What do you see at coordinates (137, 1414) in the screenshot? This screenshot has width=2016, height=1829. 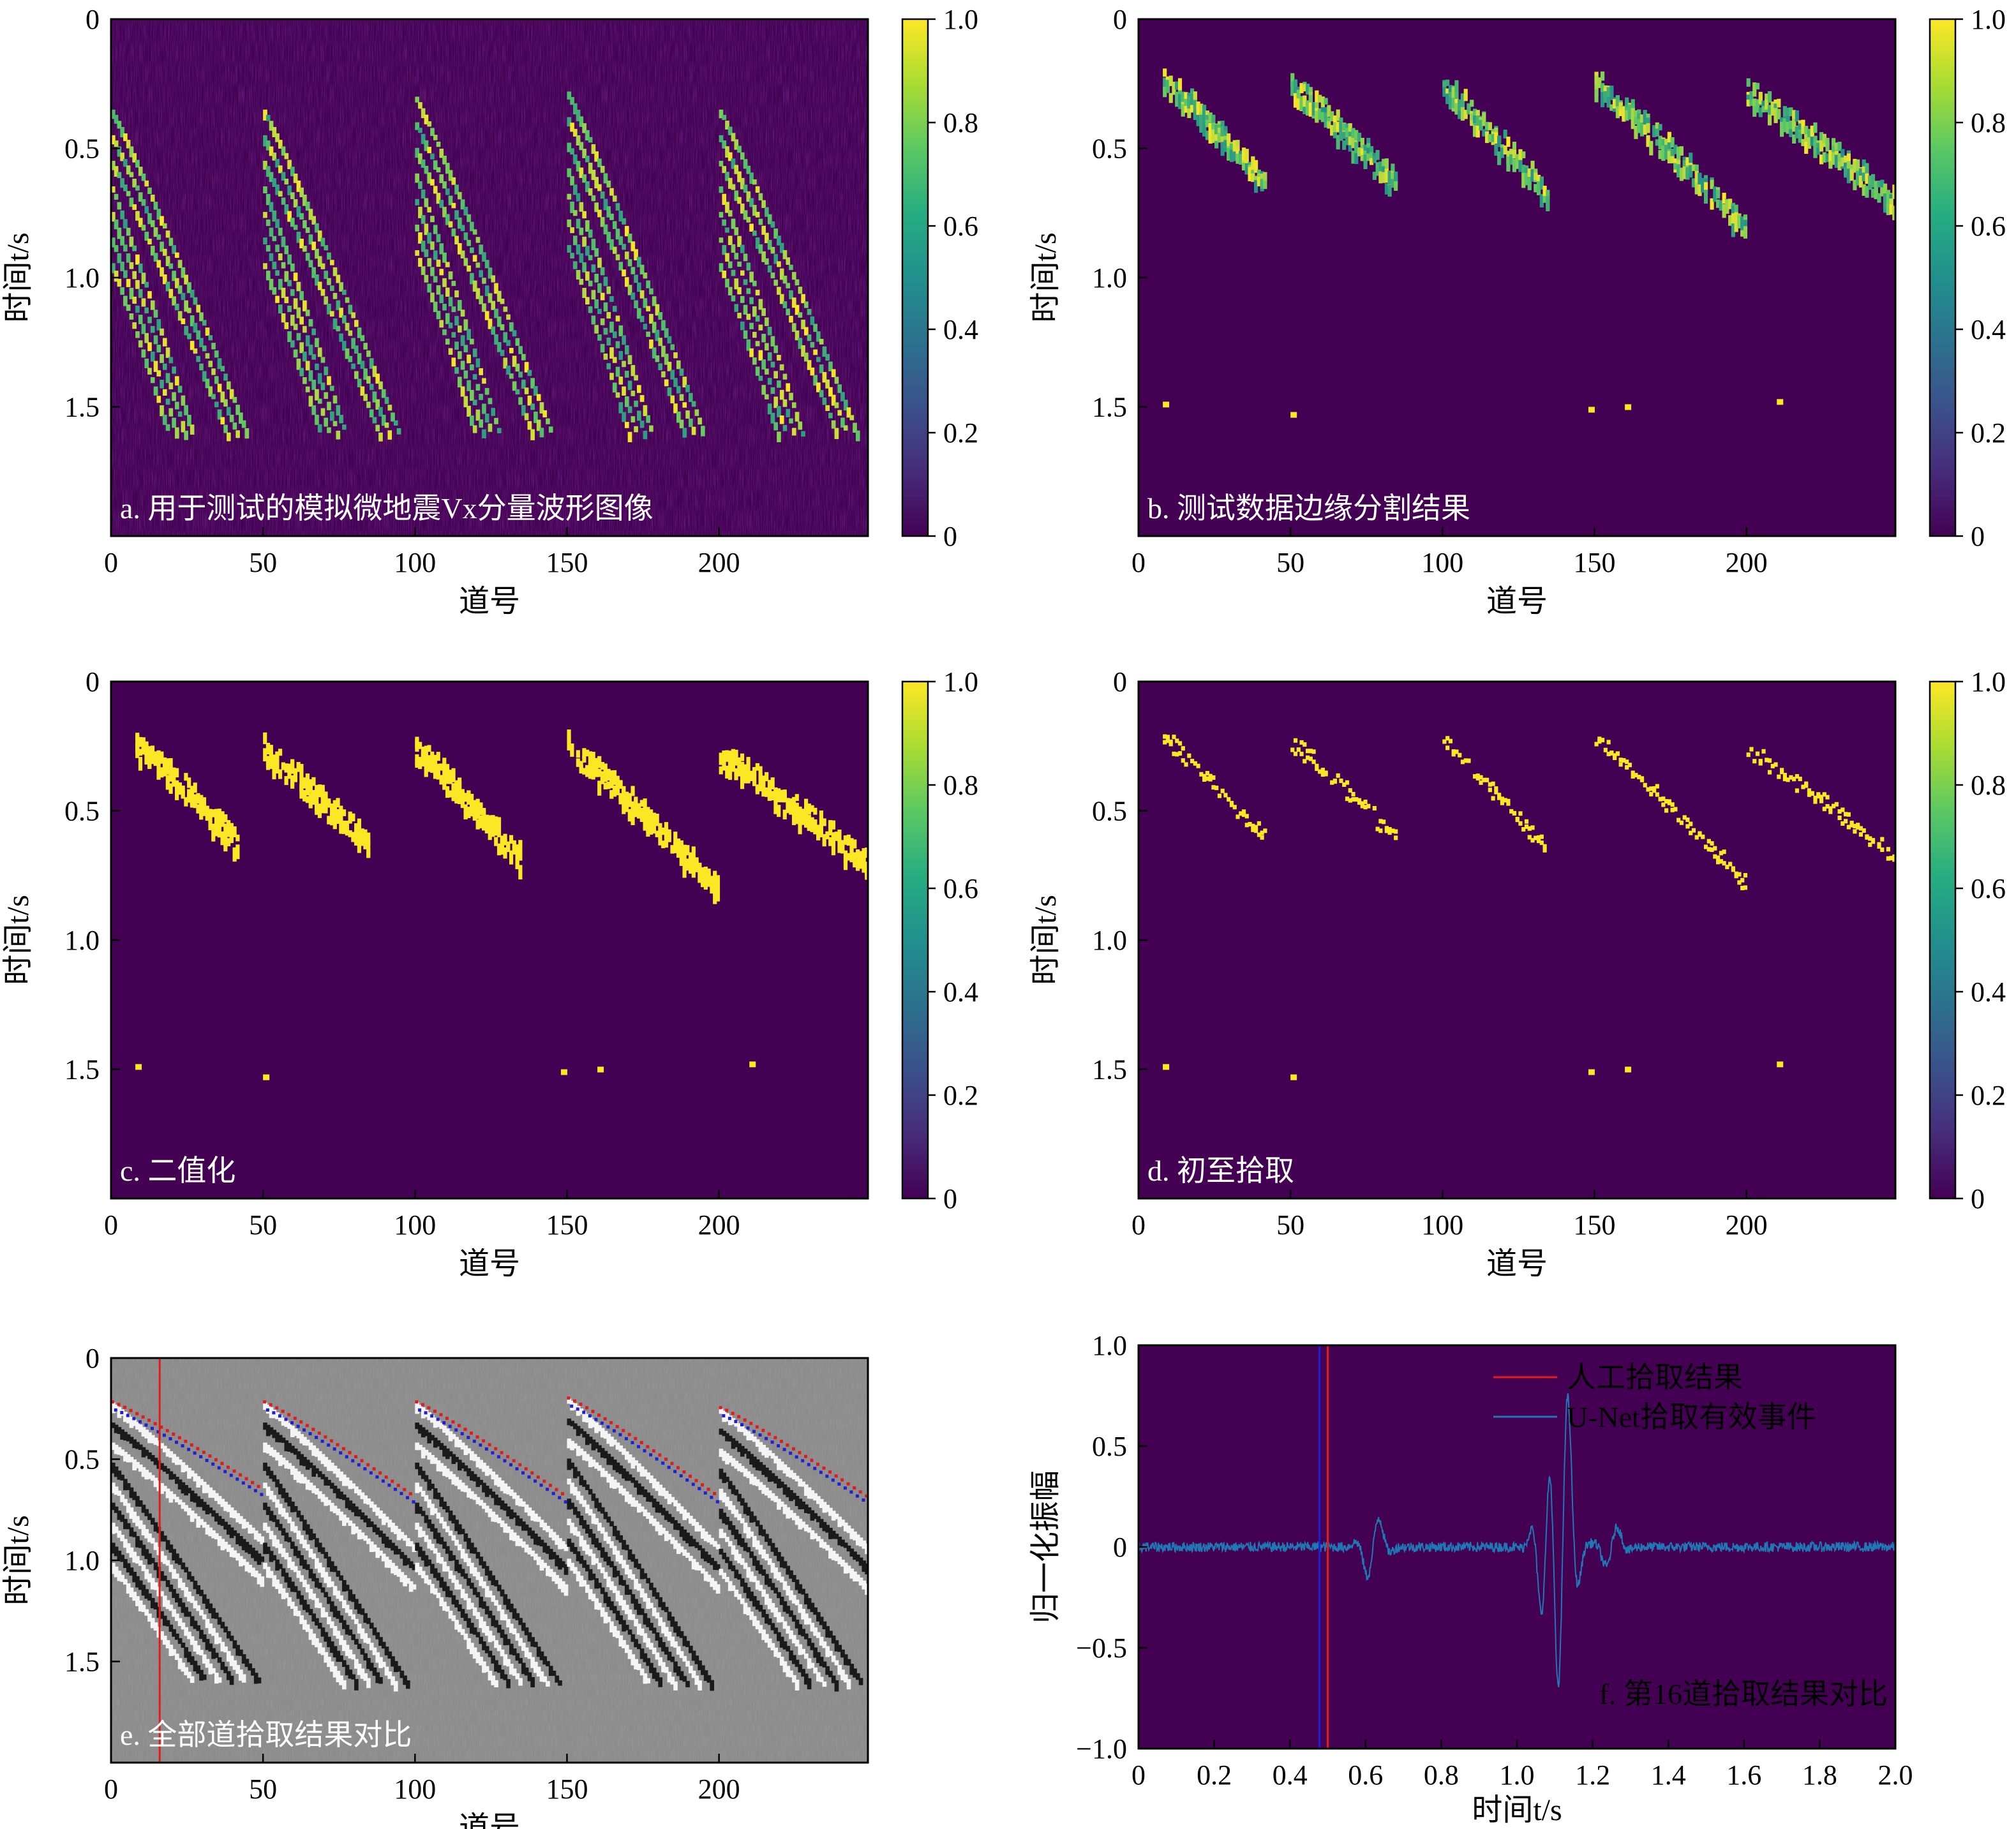 I see `manual-pick-point` at bounding box center [137, 1414].